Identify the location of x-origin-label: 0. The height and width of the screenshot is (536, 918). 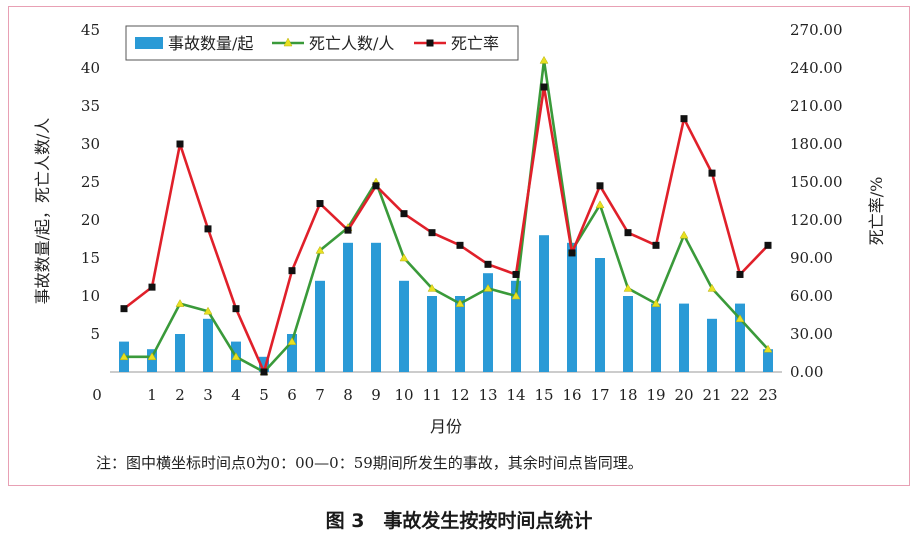
(97, 395).